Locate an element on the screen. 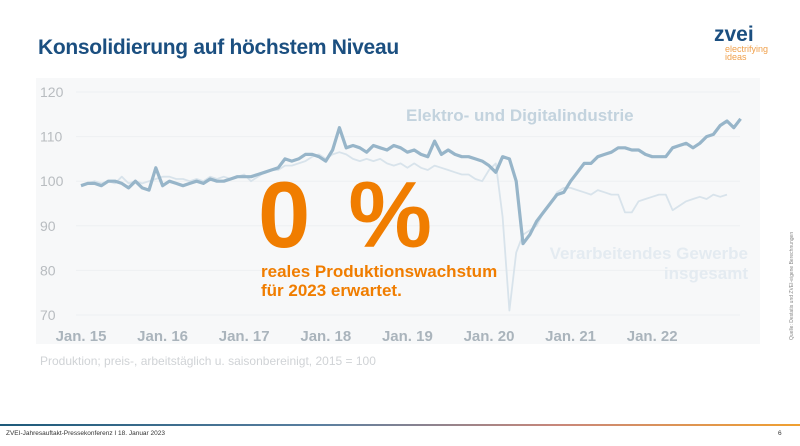 Image resolution: width=800 pixels, height=446 pixels. highlight-value: 0 % is located at coordinates (348, 214).